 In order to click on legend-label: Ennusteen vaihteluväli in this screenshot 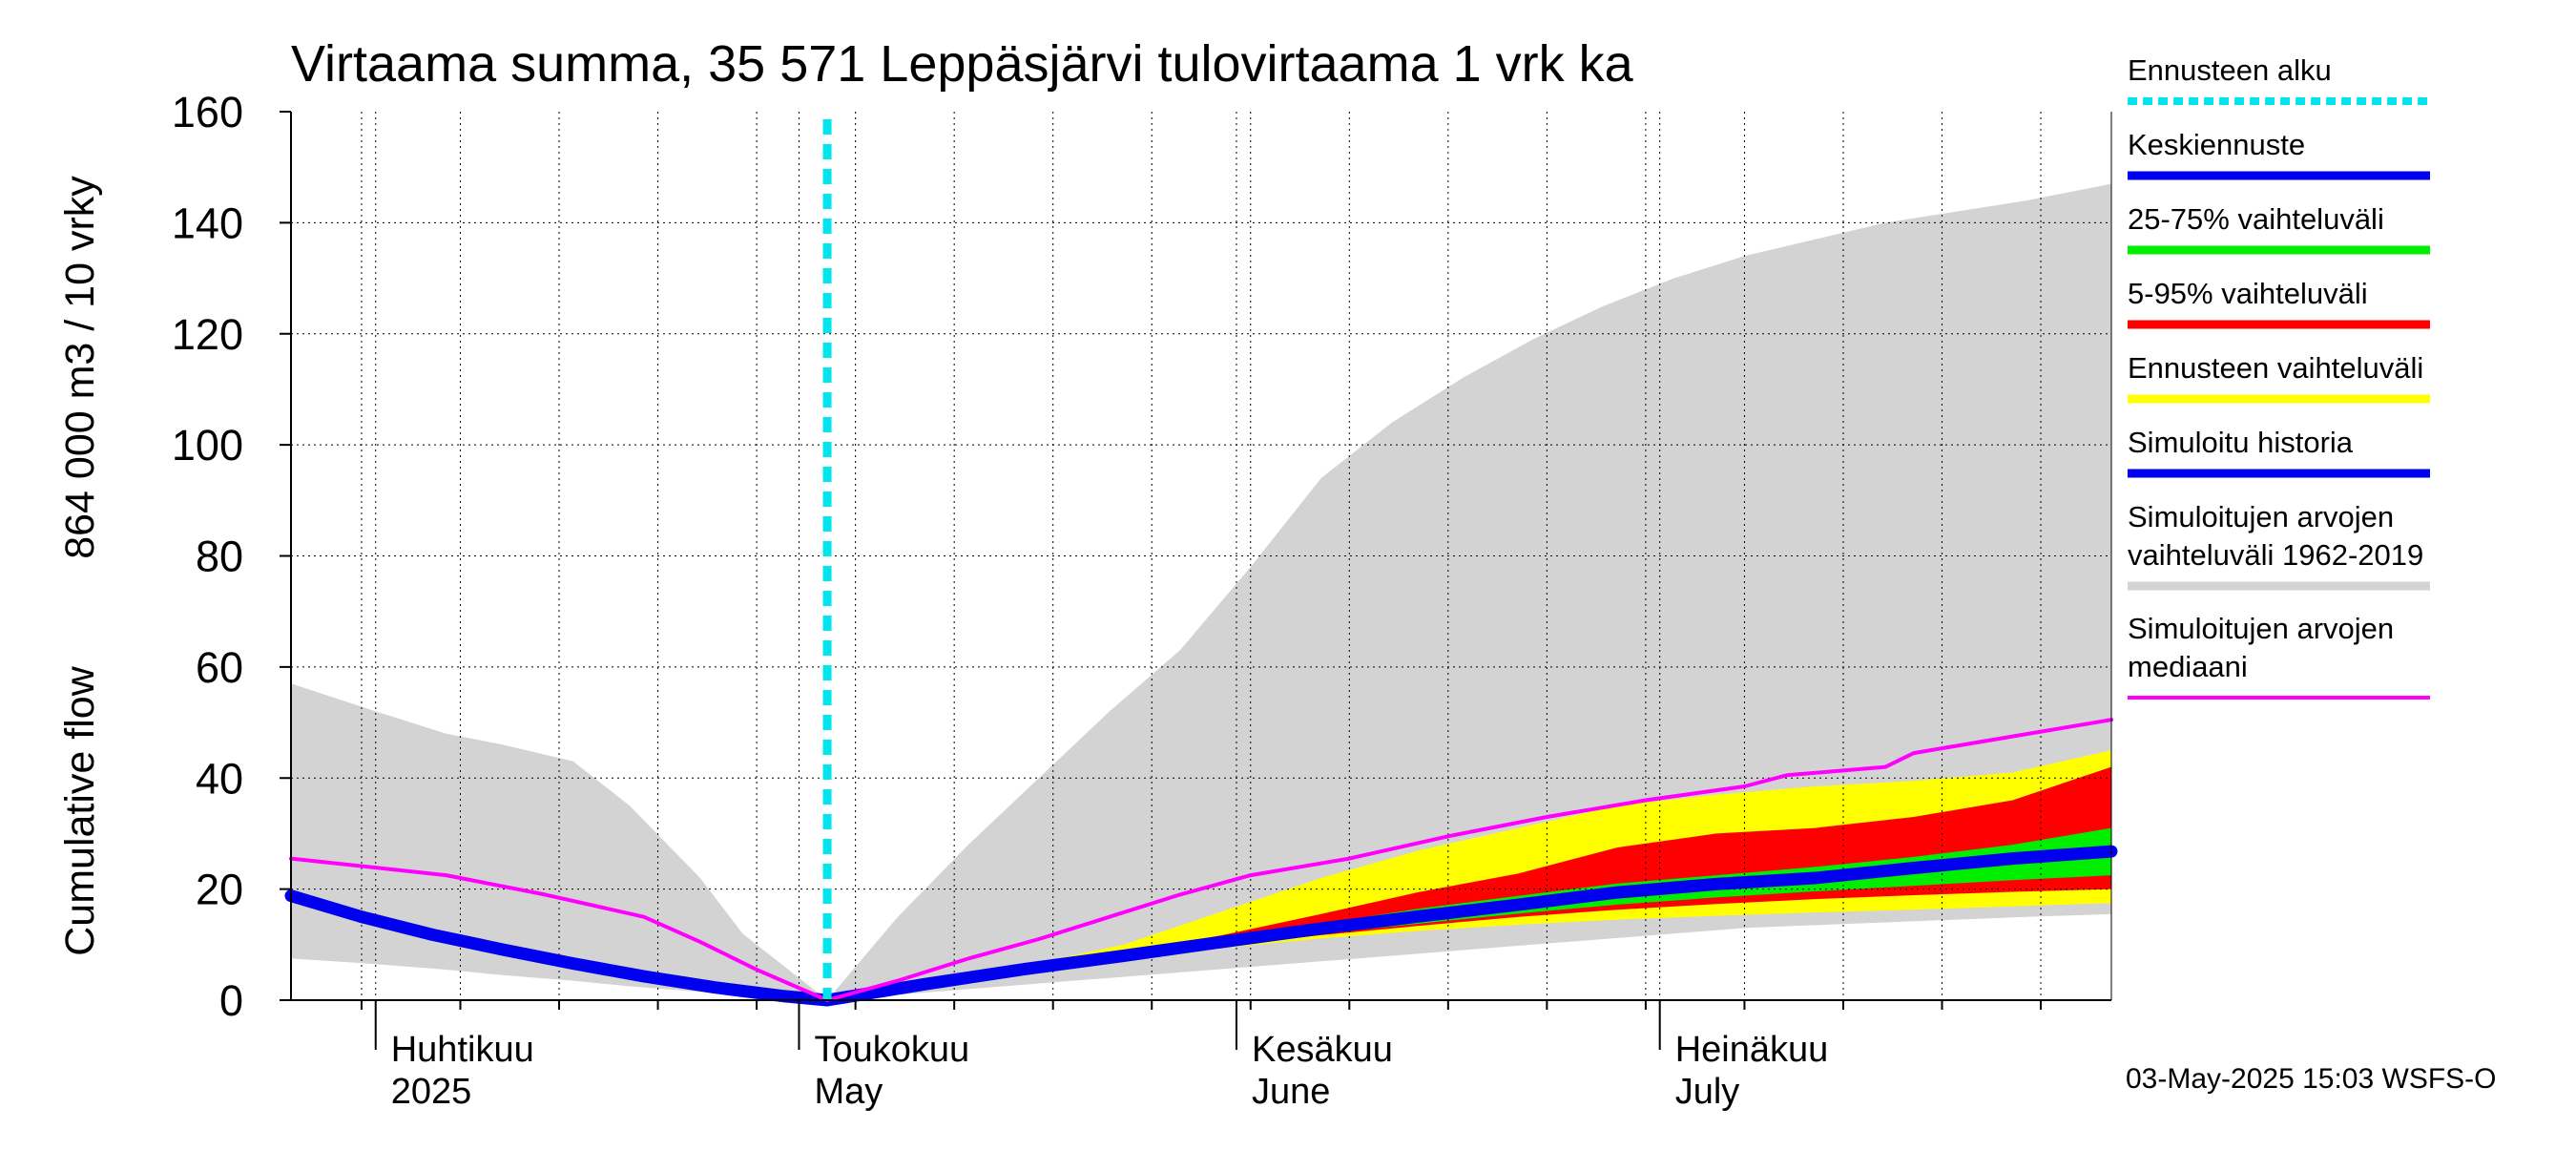, I will do `click(2275, 368)`.